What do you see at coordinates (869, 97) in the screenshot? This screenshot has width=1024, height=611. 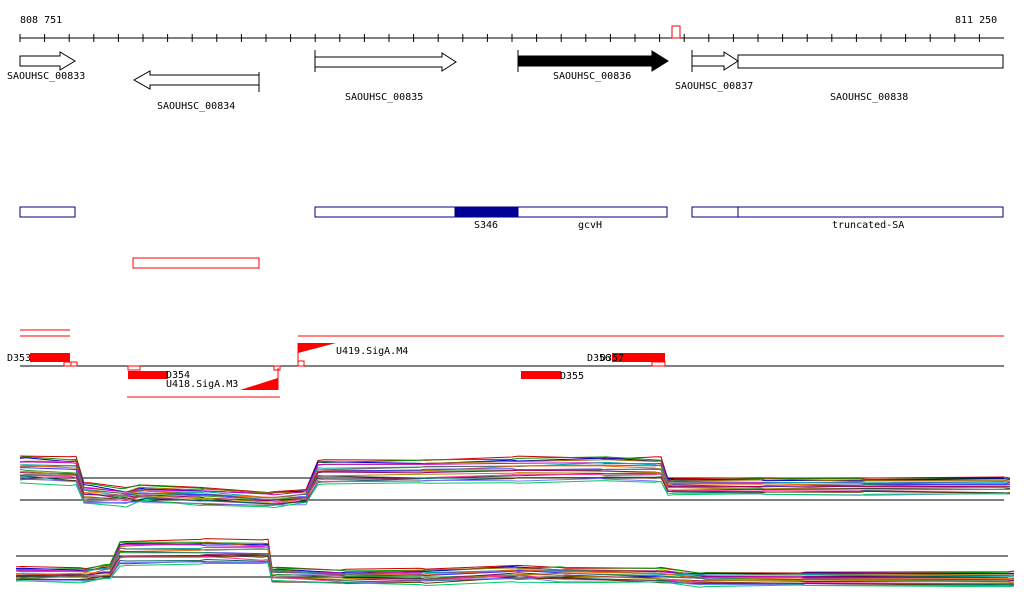 I see `gene-label-SAOUHSC_00838: SAOUHSC_00838` at bounding box center [869, 97].